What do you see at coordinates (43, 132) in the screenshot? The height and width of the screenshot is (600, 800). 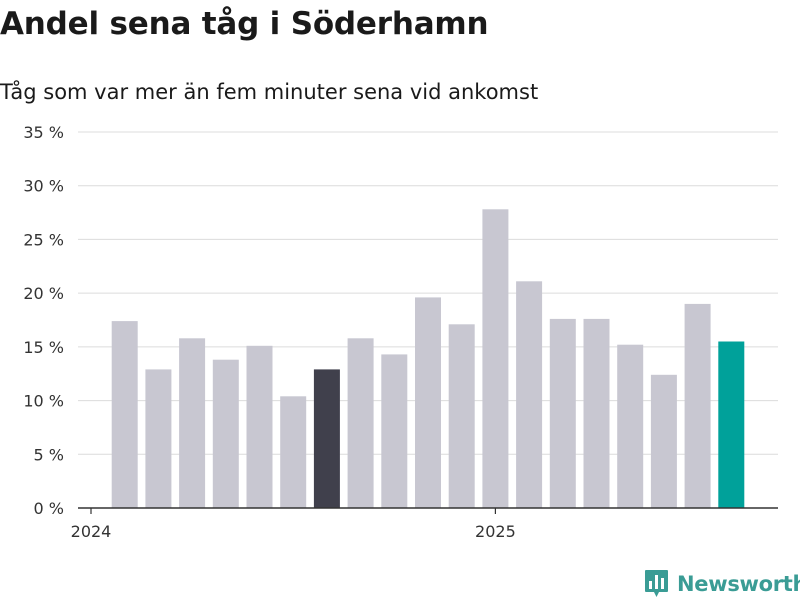 I see `y-tick-label: 35 %` at bounding box center [43, 132].